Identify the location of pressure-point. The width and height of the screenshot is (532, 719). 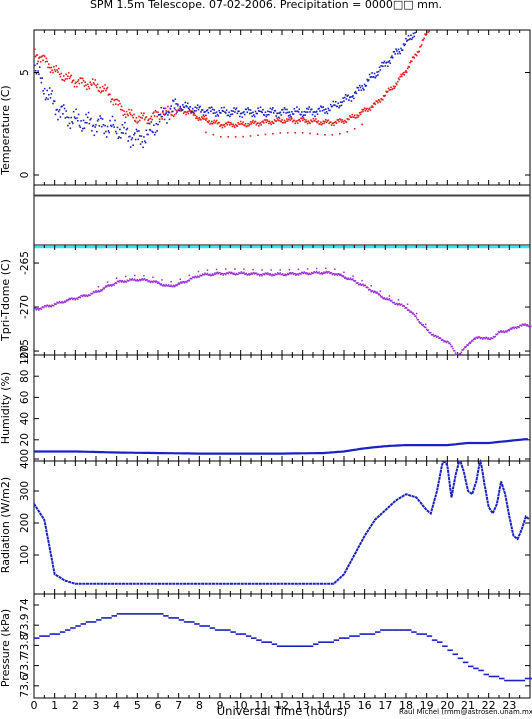
(68, 630).